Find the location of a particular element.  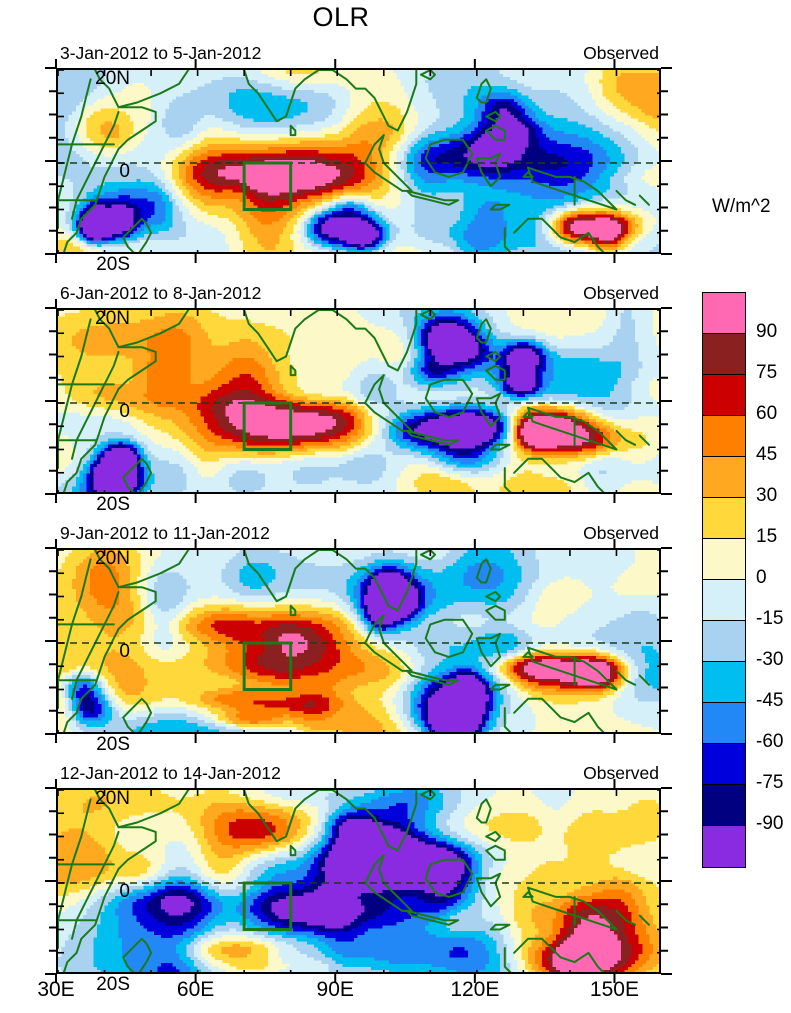

colorbar is located at coordinates (724, 580).